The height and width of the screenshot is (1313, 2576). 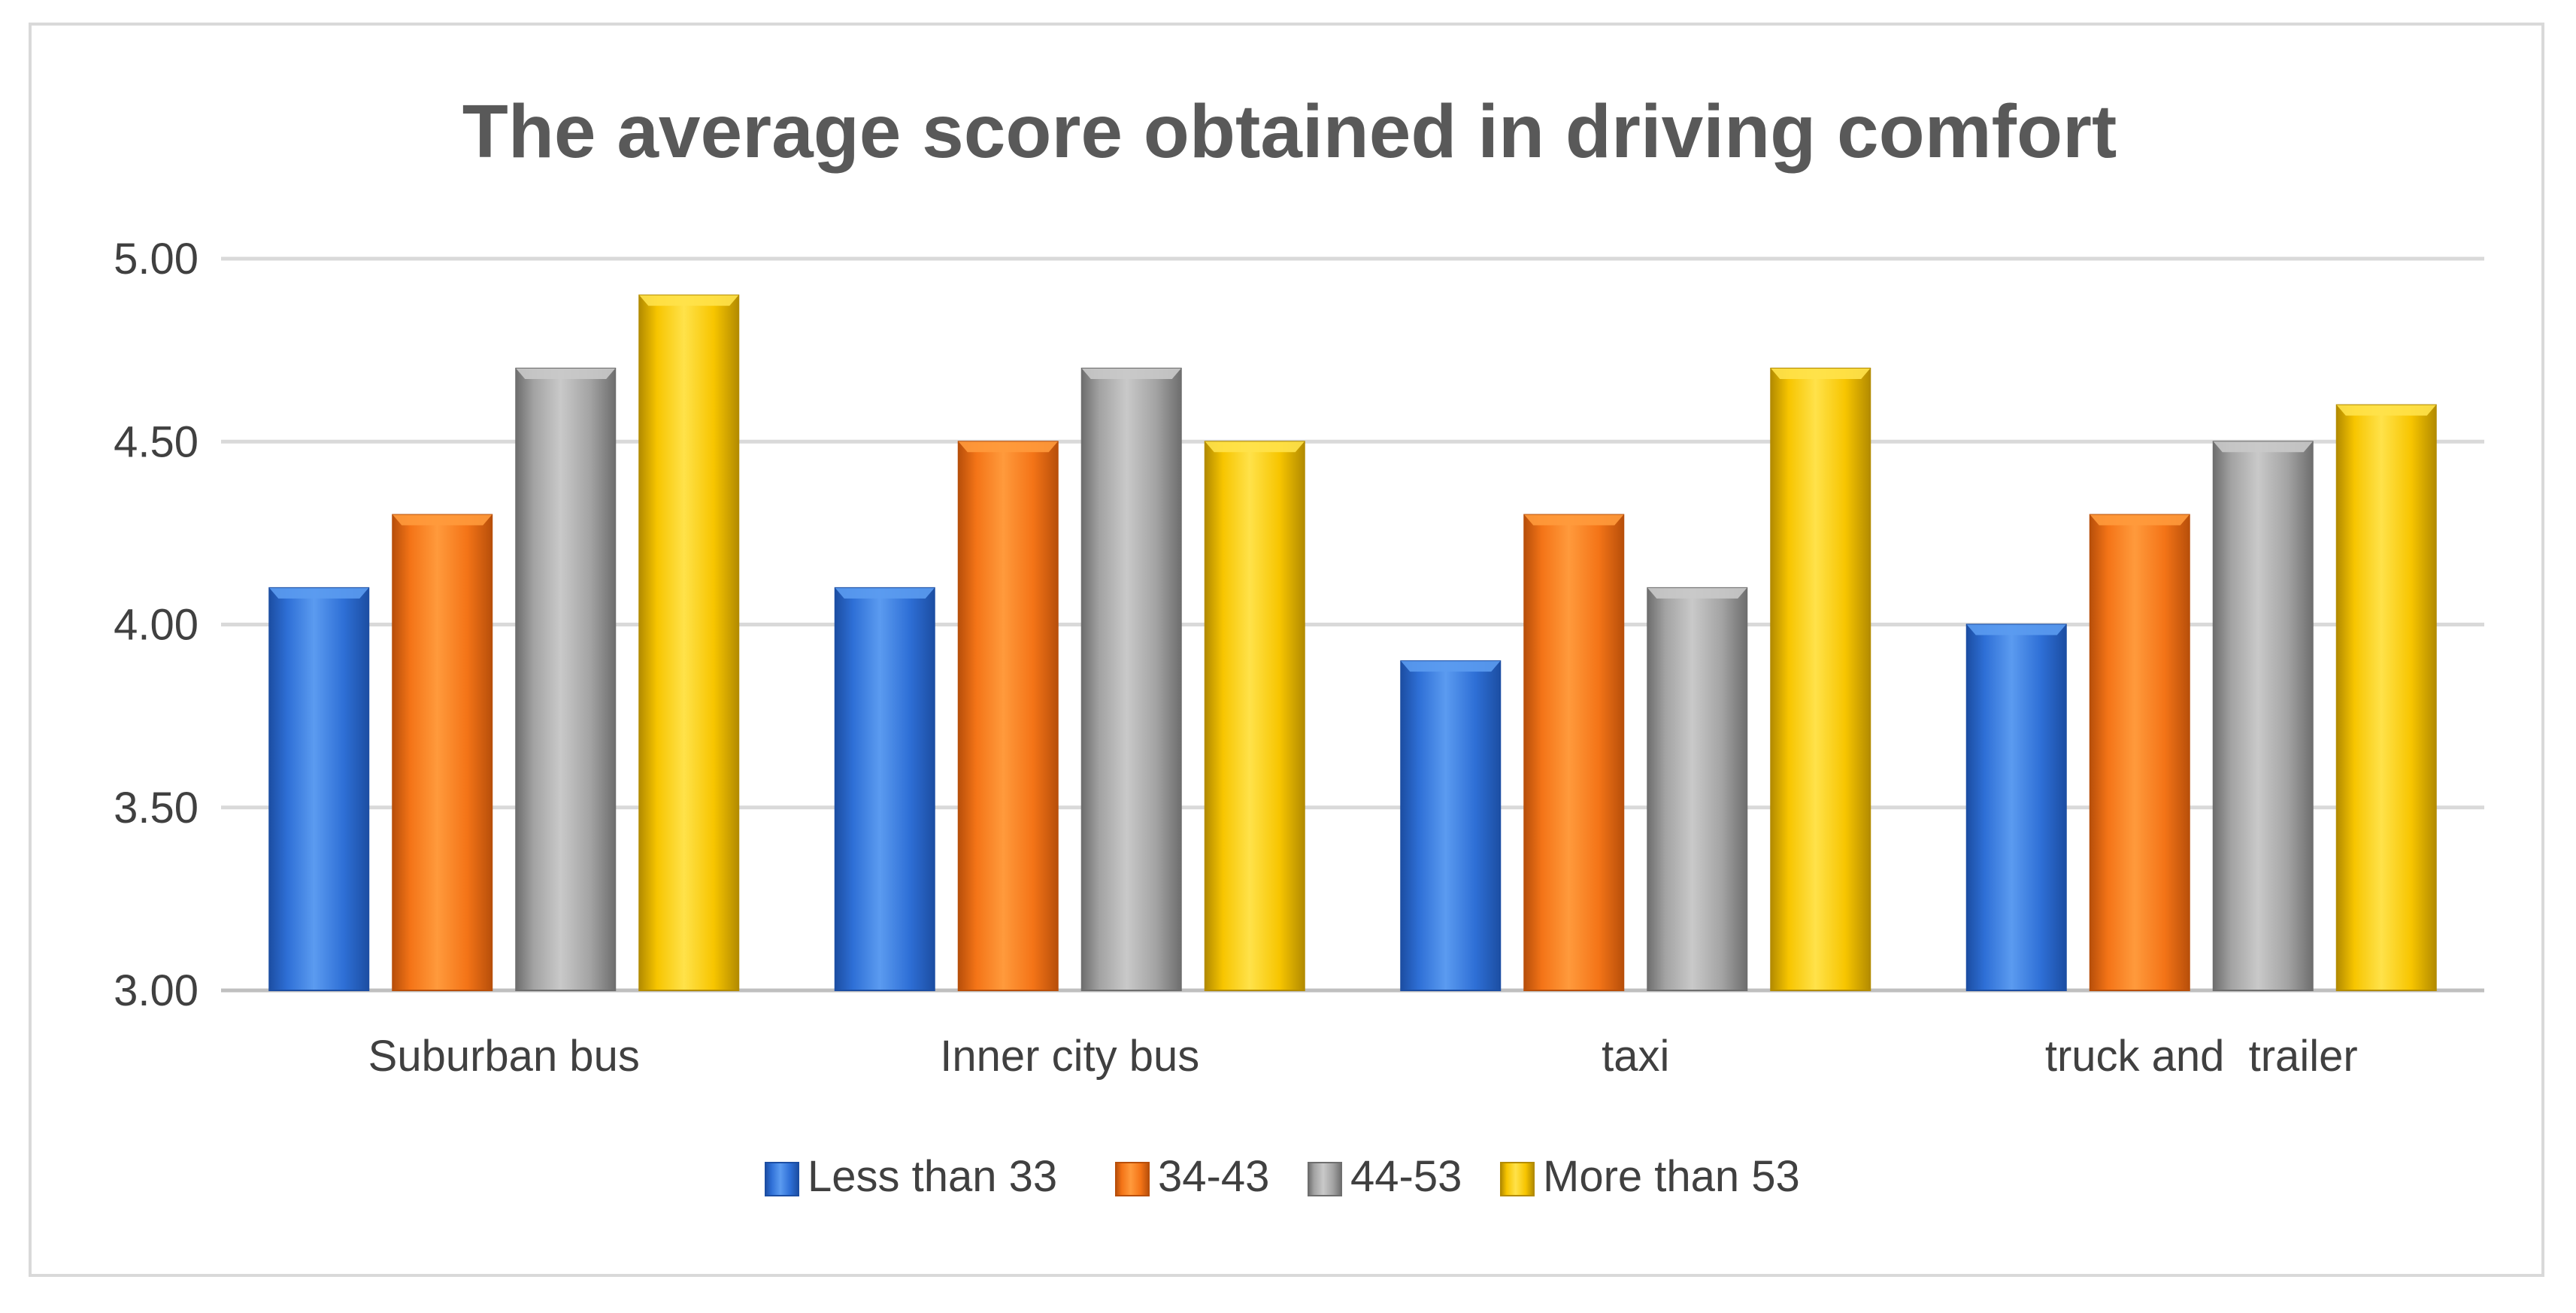 I want to click on x-tick-label: Suburban bus, so click(x=504, y=1056).